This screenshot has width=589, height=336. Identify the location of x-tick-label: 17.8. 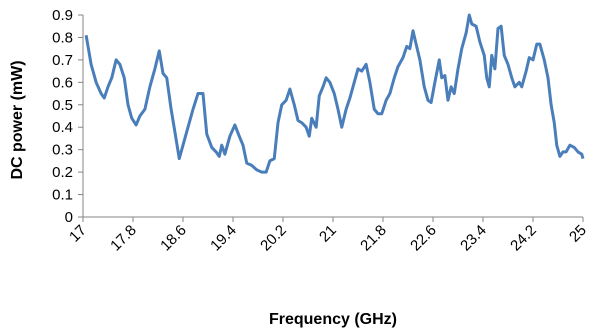
(123, 238).